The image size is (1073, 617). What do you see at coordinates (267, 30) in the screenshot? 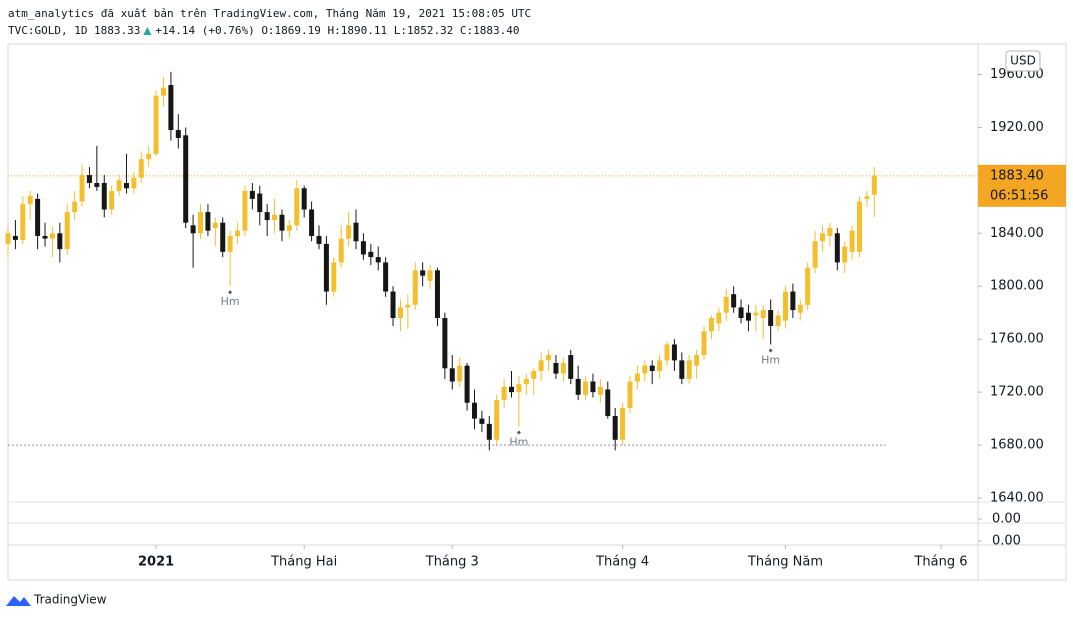
I see `ohlc-label: O:` at bounding box center [267, 30].